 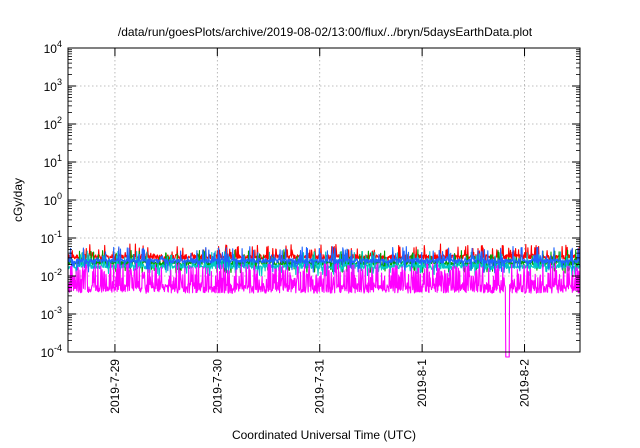 I want to click on y-tick-label: 10⁴, so click(x=53, y=47).